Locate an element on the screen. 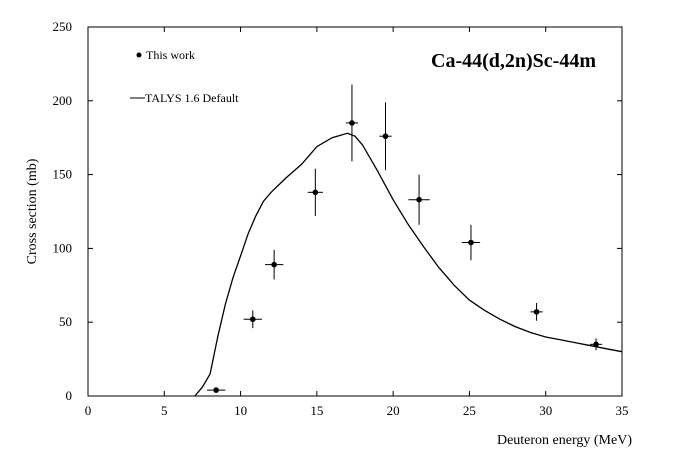 This screenshot has height=464, width=679. chart-title: Ca-44(d,2n)Sc-44m is located at coordinates (513, 61).